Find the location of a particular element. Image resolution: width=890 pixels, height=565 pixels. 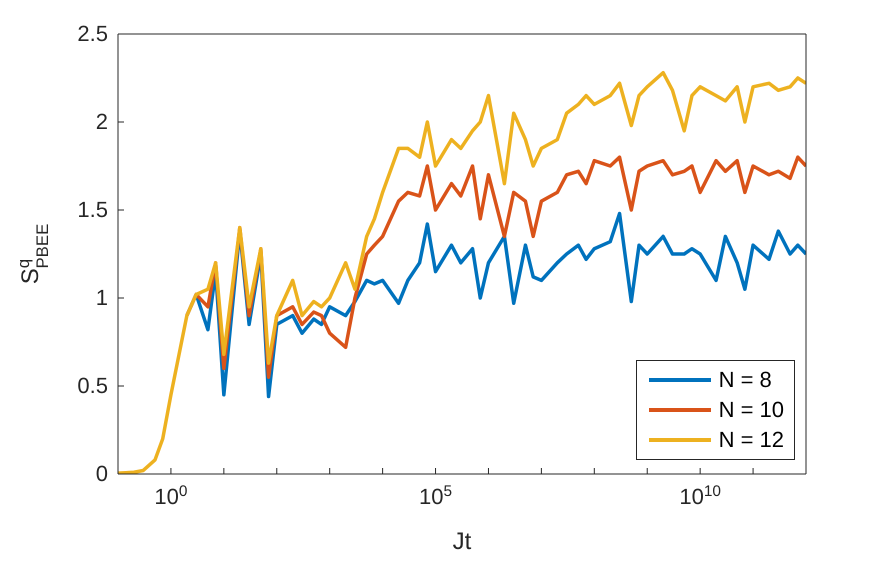

y-tick-label: 1.5 is located at coordinates (92, 209).